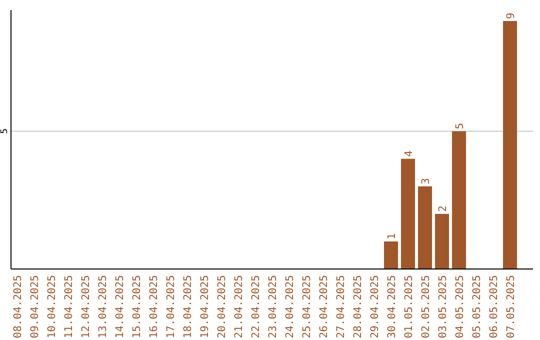 The height and width of the screenshot is (340, 540). I want to click on data-label: 9, so click(511, 16).